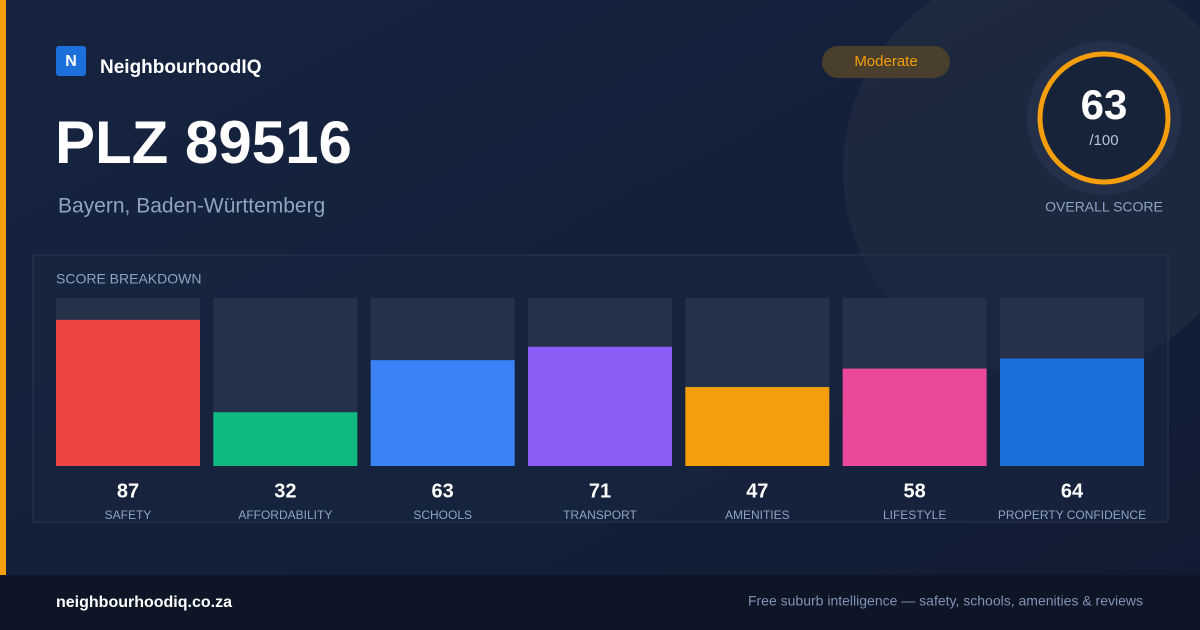 The height and width of the screenshot is (630, 1200). What do you see at coordinates (1104, 207) in the screenshot?
I see `score-caption: OVERALL SCORE` at bounding box center [1104, 207].